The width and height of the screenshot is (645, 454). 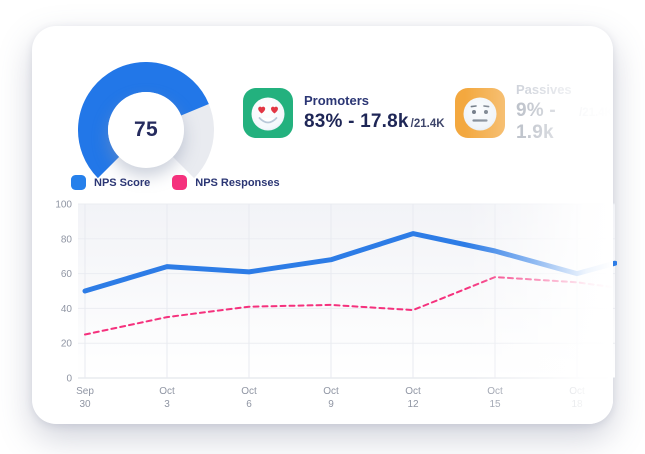 I want to click on svg-text: 40, so click(x=67, y=309).